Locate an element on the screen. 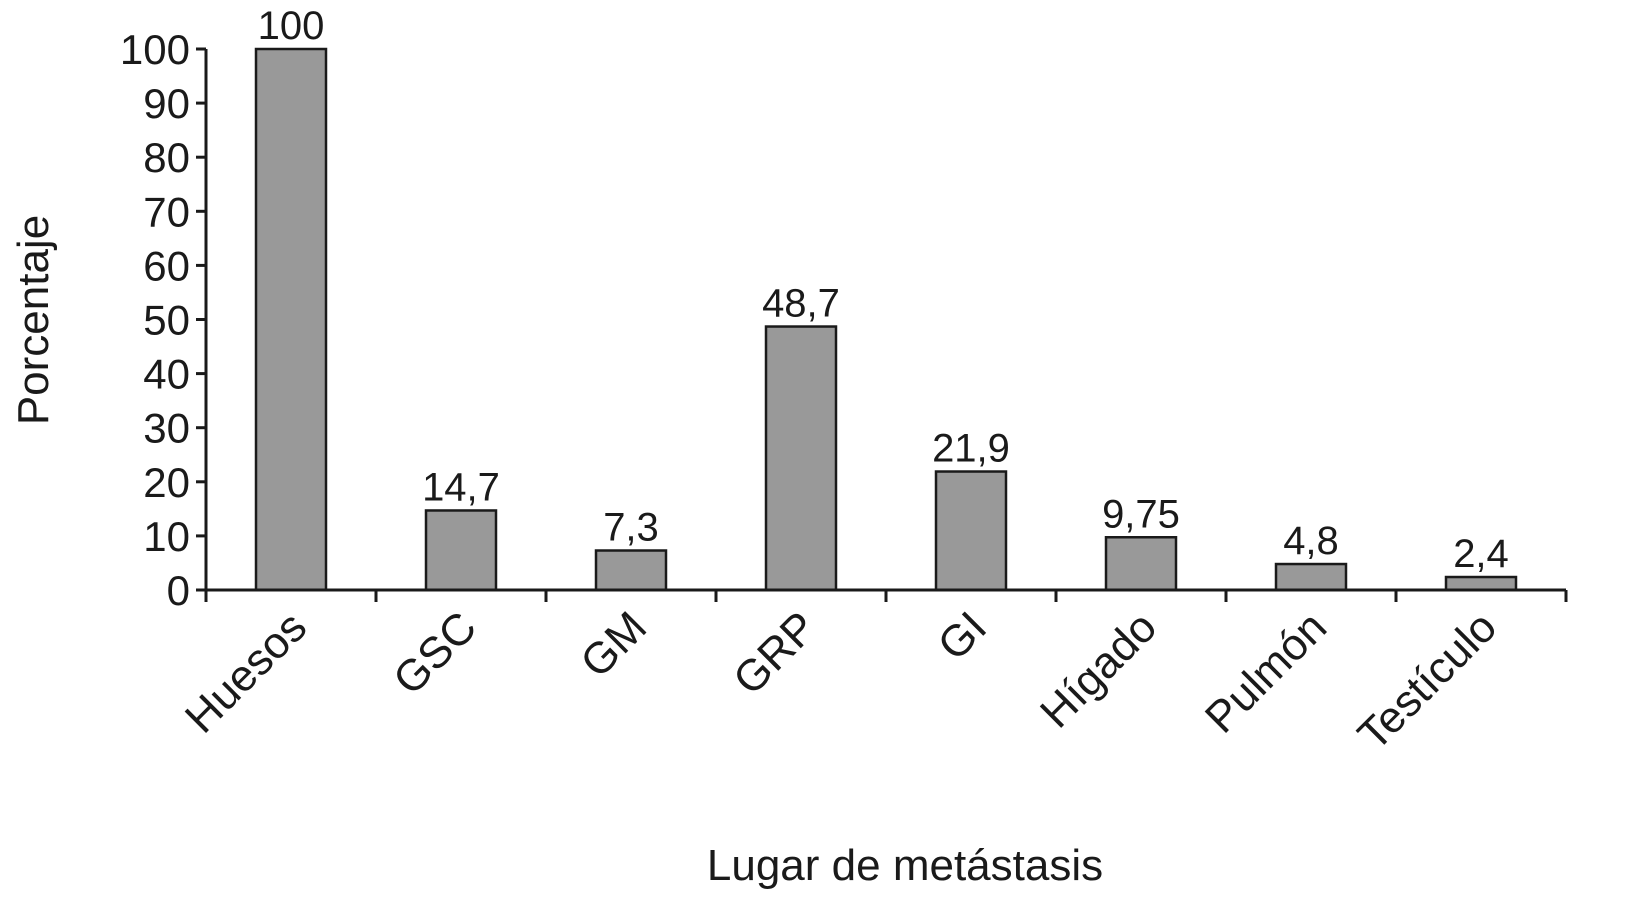 The image size is (1629, 899). x-tick-label: Hígado is located at coordinates (1098, 669).